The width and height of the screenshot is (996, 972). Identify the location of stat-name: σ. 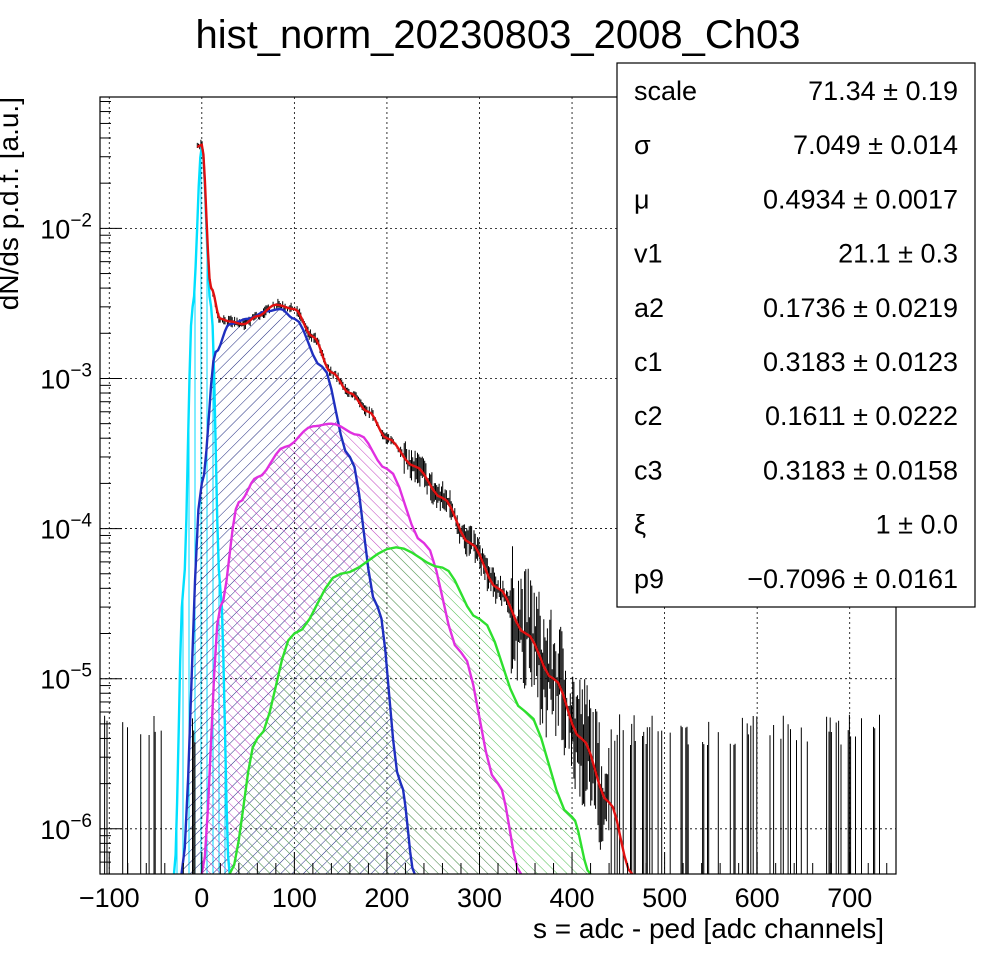
(642, 145).